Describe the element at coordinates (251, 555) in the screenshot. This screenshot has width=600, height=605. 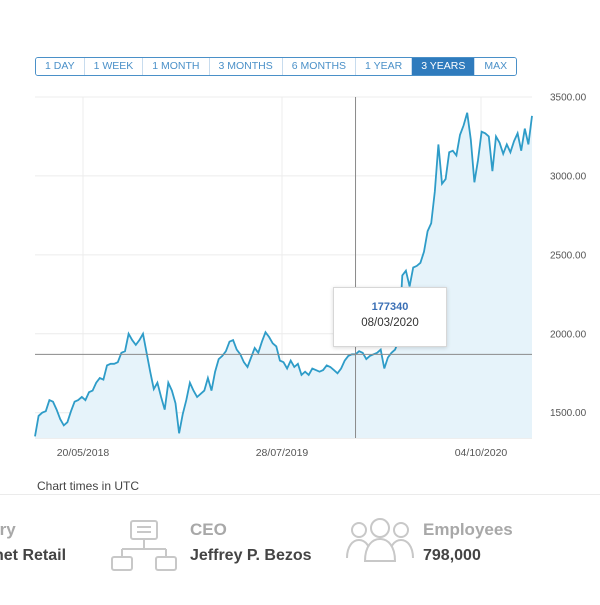
I see `stat-ceo-value: Jeffrey P. Bezos` at that location.